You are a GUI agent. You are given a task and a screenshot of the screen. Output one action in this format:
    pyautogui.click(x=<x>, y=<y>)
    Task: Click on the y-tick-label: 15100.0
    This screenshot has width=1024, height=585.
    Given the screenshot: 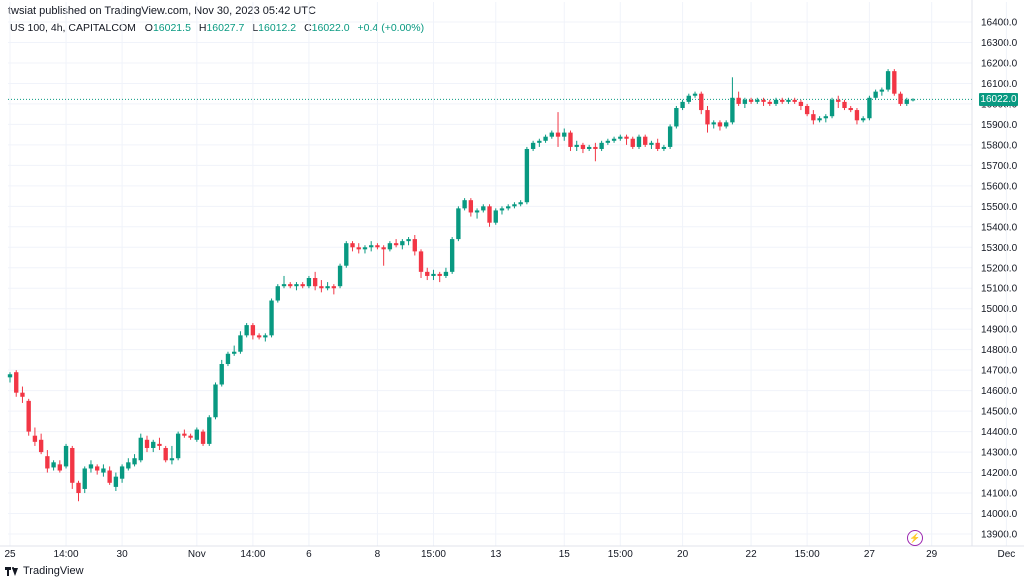 What is the action you would take?
    pyautogui.click(x=999, y=289)
    